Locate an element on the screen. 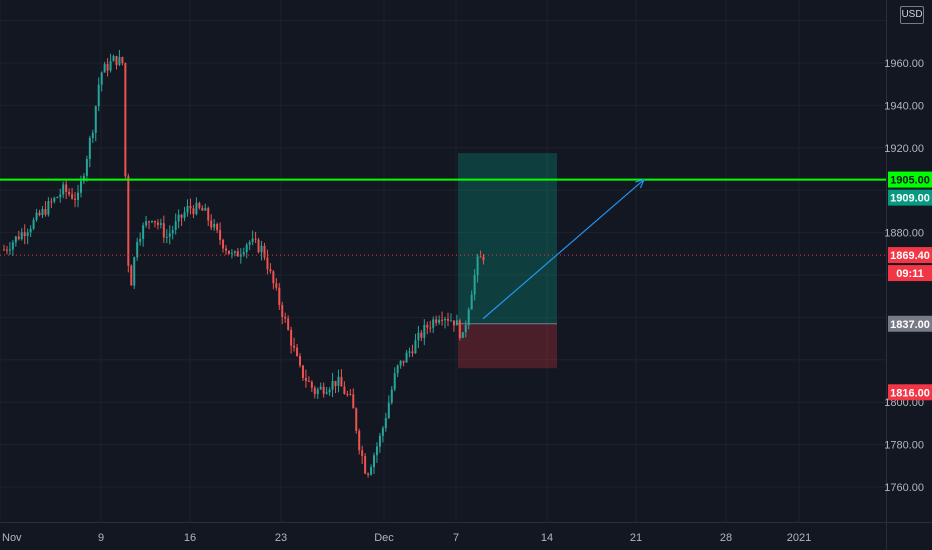 Image resolution: width=932 pixels, height=550 pixels. x-tick-label: Dec is located at coordinates (384, 538).